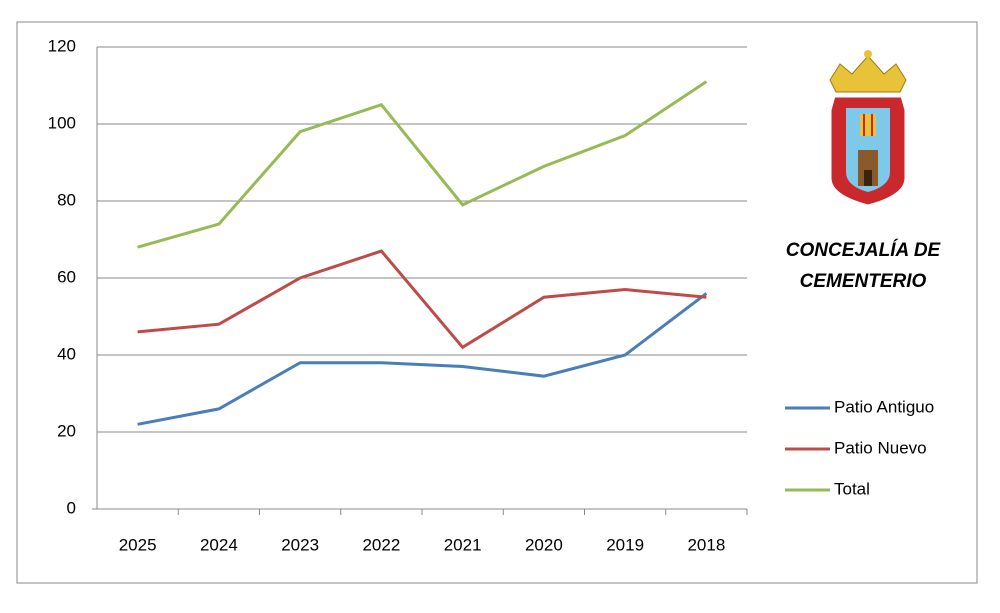 The image size is (1000, 613). What do you see at coordinates (66, 276) in the screenshot?
I see `y-tick-label: 60` at bounding box center [66, 276].